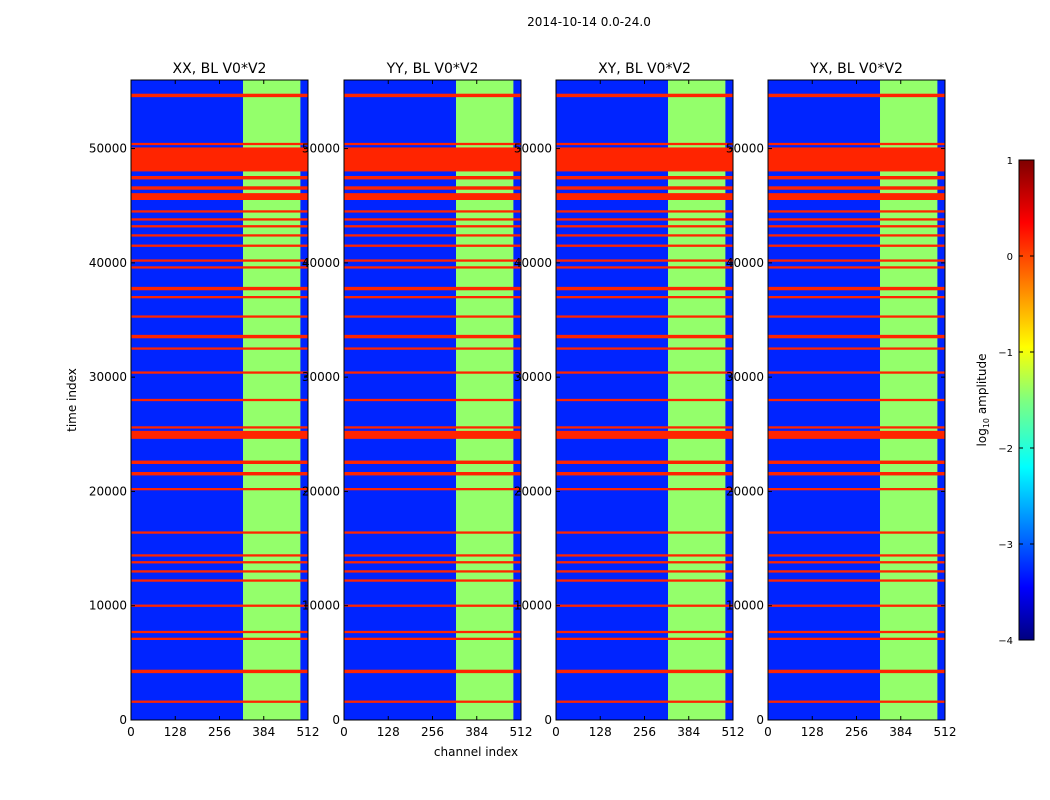 The width and height of the screenshot is (1050, 800). Describe the element at coordinates (1005, 545) in the screenshot. I see `colorbar-tick-label: −3` at that location.